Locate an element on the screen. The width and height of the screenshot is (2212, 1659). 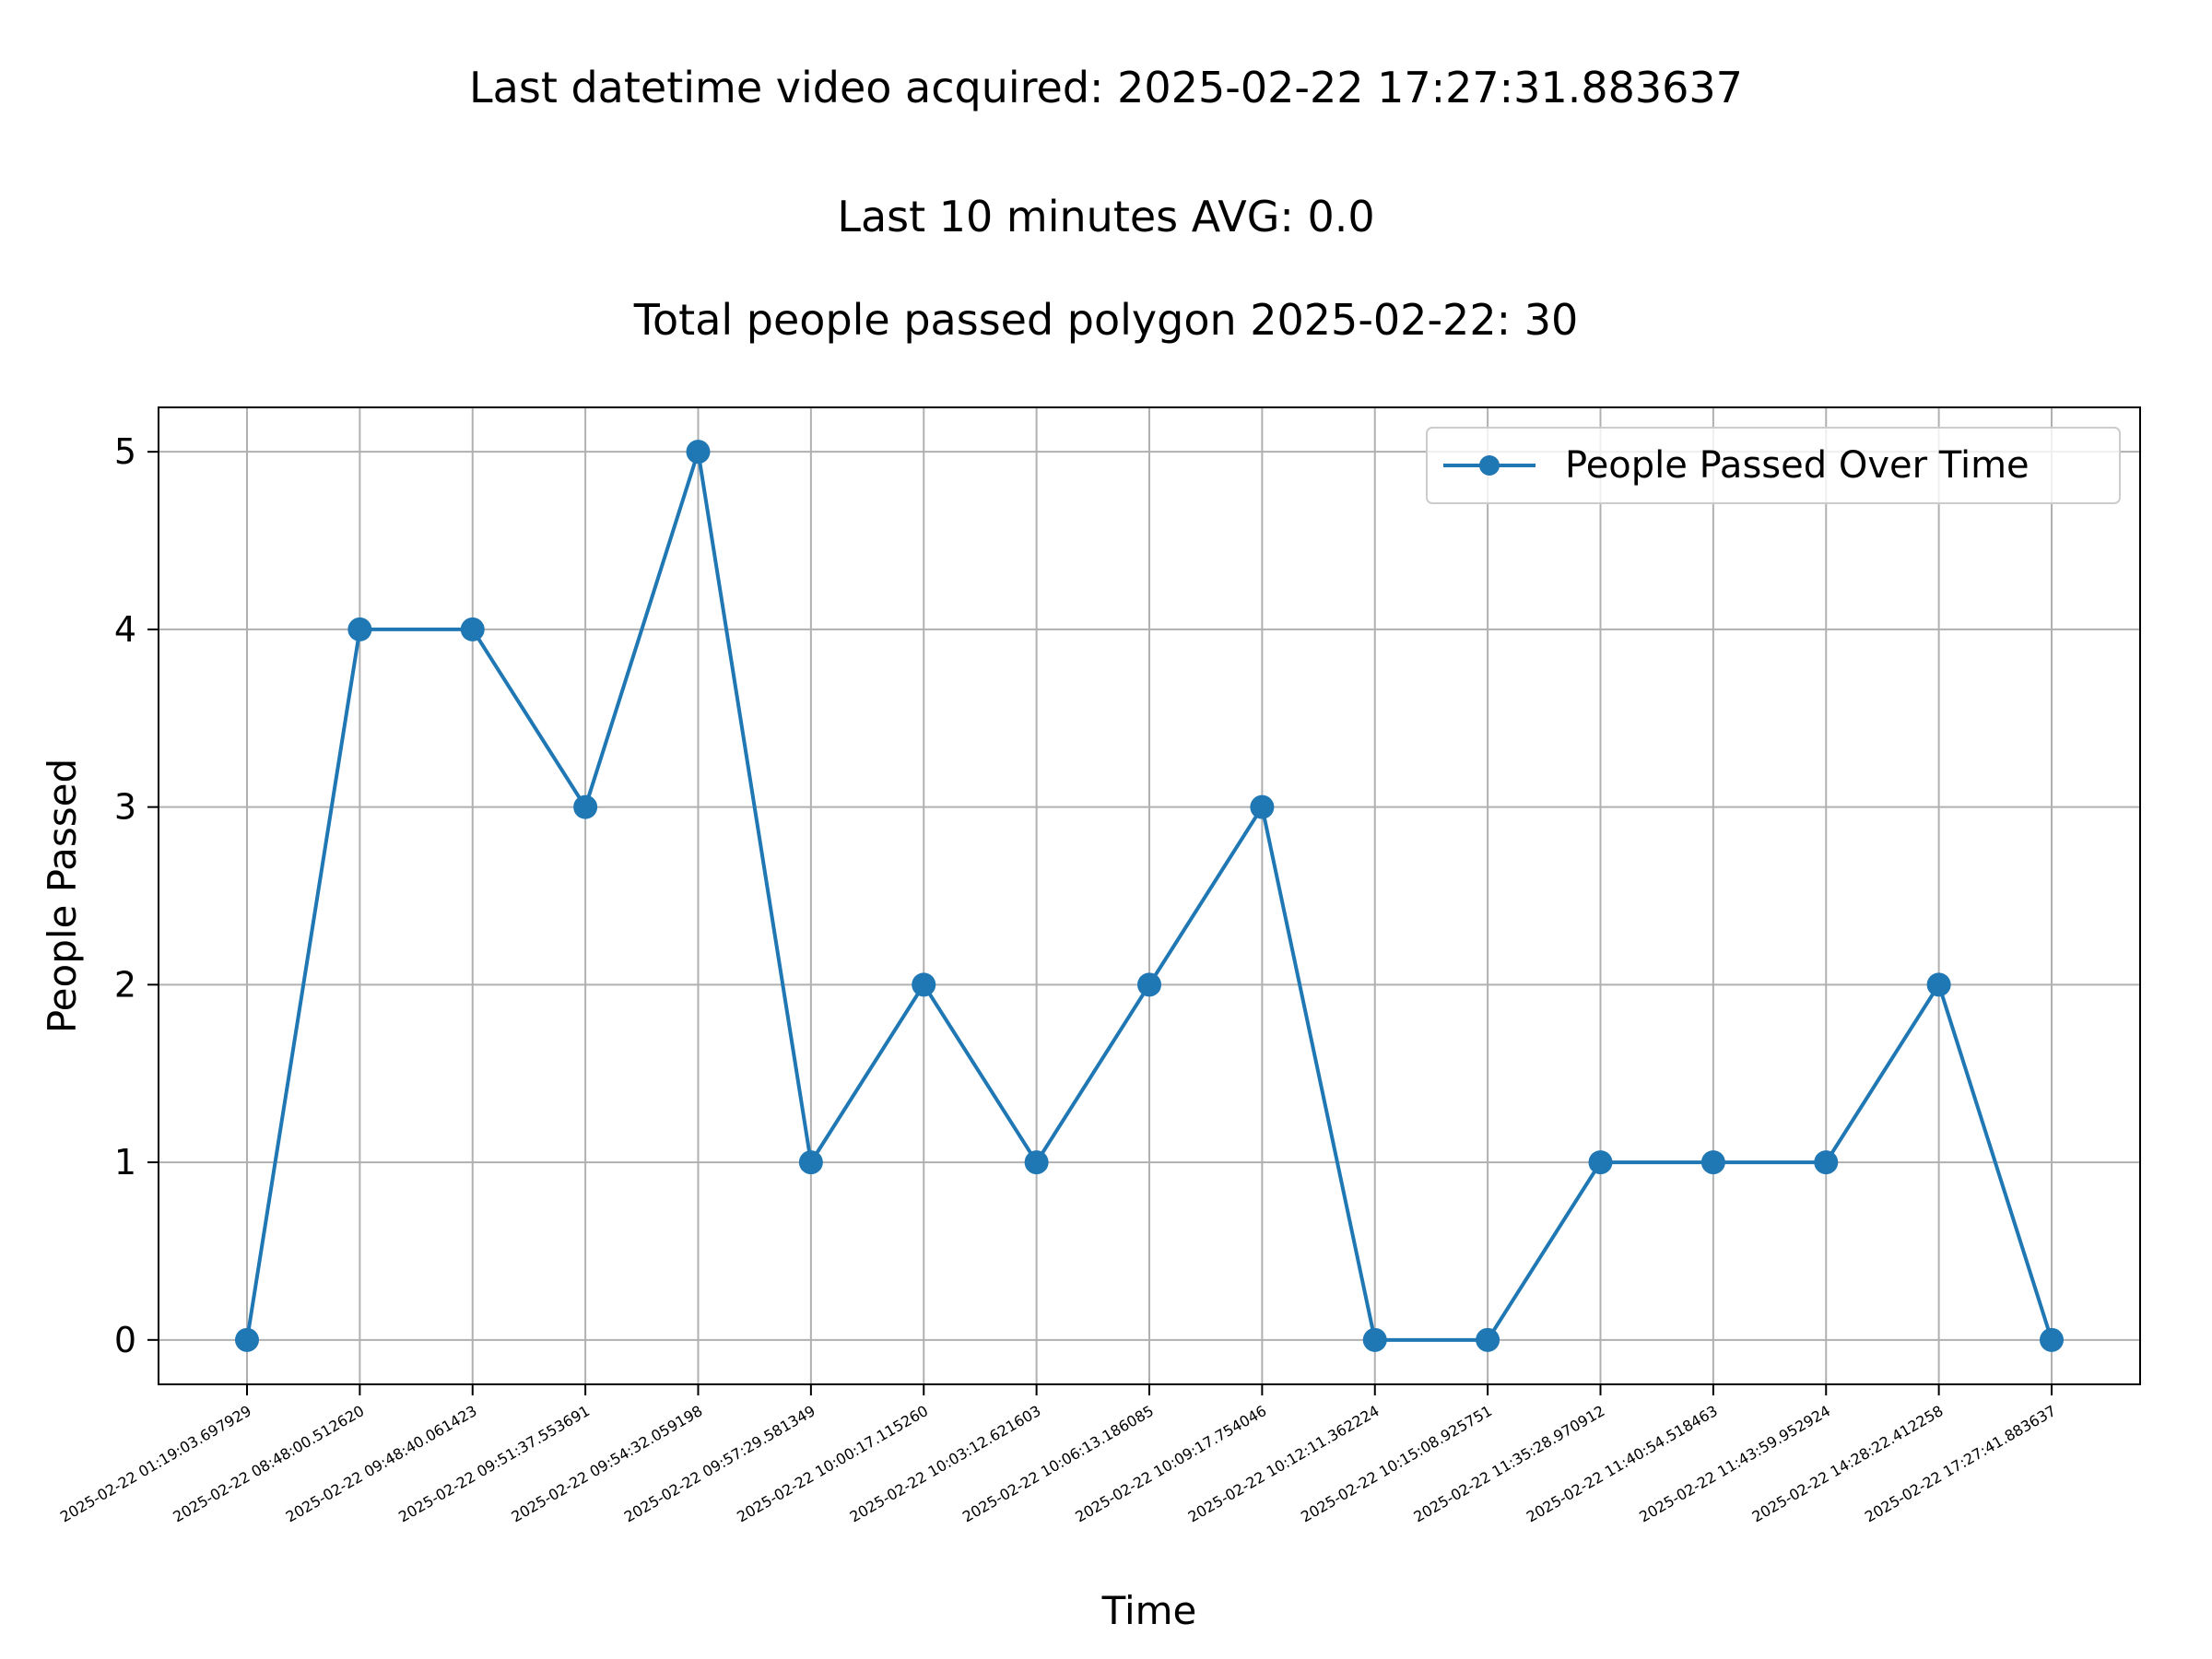
y-tick-label: 4 is located at coordinates (125, 629).